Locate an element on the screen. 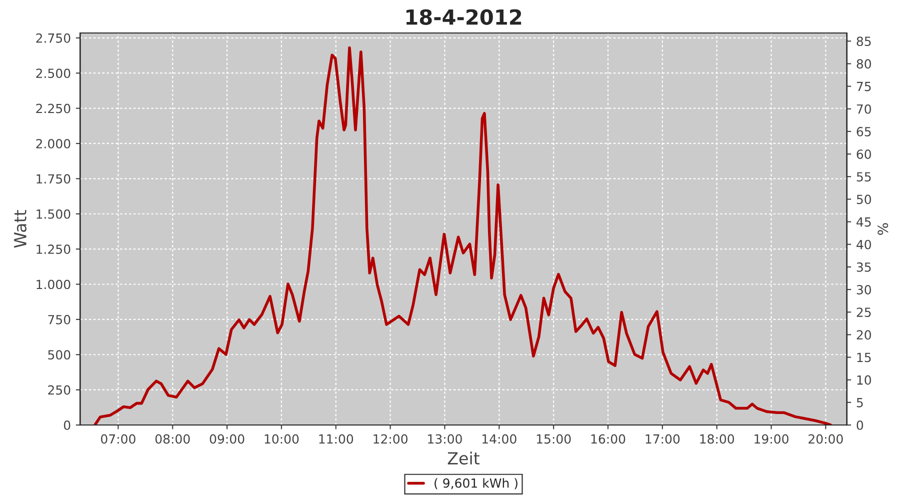 The image size is (900, 500). y2-tick-label: 10 is located at coordinates (864, 380).